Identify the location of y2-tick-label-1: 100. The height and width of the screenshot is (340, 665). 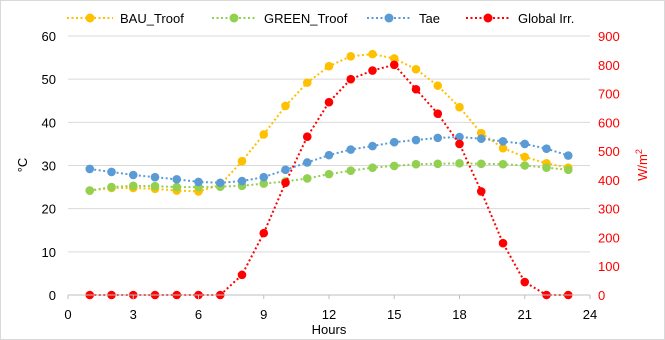
(609, 266).